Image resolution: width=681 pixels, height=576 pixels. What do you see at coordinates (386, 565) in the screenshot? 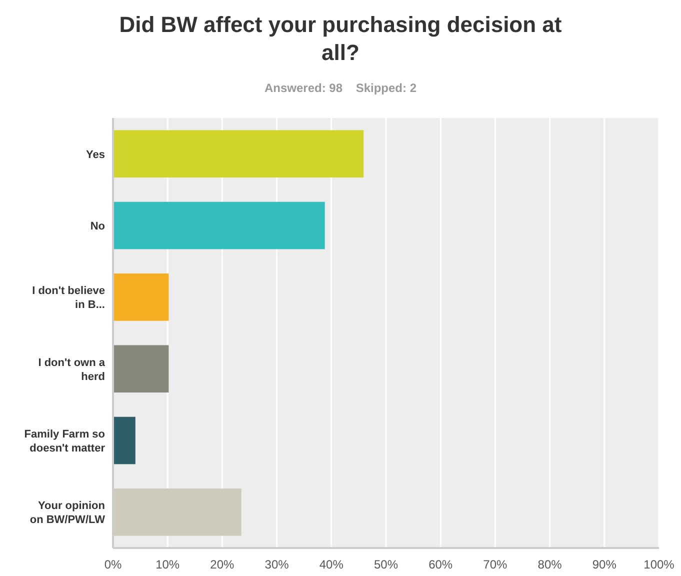
I see `x-tick-label: 50%` at bounding box center [386, 565].